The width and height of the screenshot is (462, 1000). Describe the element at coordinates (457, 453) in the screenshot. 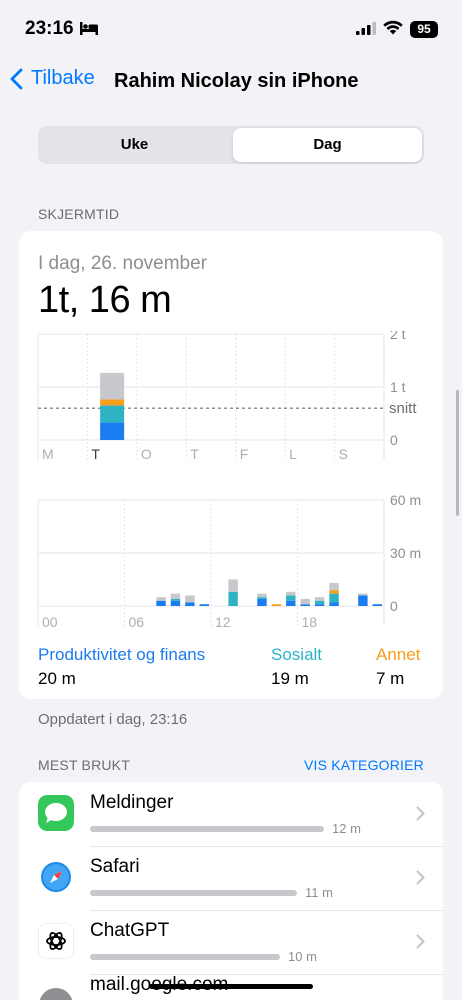

I see `scroll-indicator` at that location.